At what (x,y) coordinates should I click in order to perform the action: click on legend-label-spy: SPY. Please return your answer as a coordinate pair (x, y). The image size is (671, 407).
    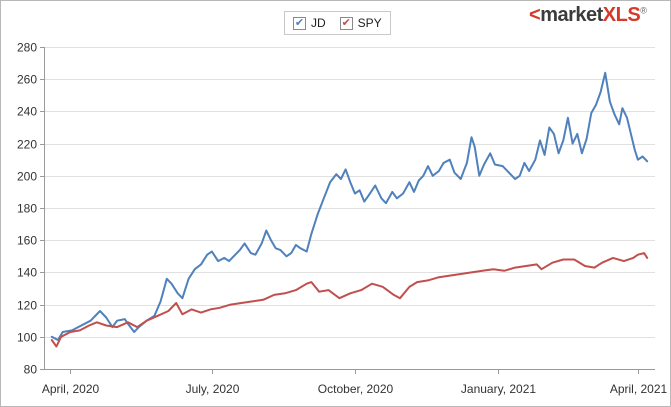
    Looking at the image, I should click on (369, 23).